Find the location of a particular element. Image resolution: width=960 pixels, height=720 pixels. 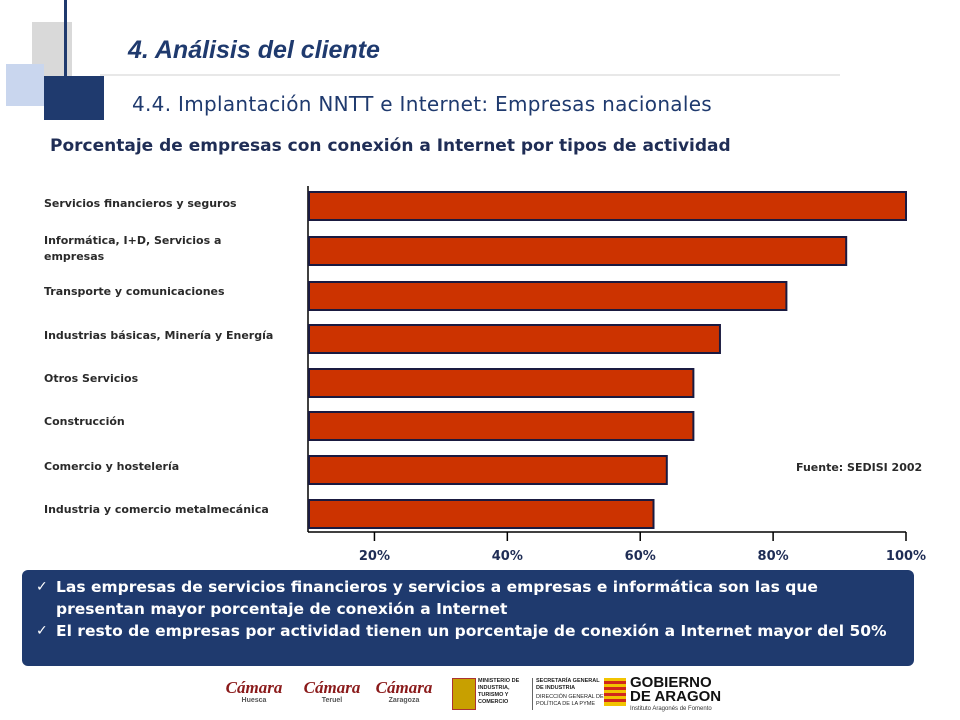

source-annotation: Fuente: SEDISI 2002 is located at coordinates (859, 467).